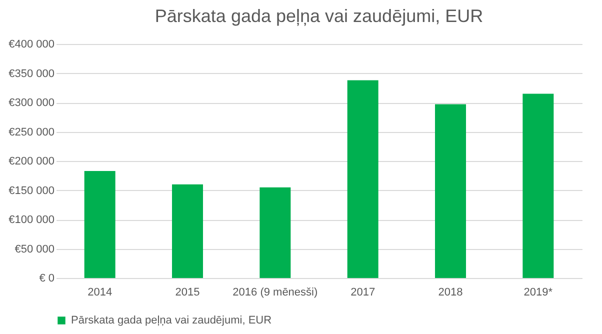 This screenshot has height=334, width=602. What do you see at coordinates (100, 292) in the screenshot?
I see `x-tick-label: 2014` at bounding box center [100, 292].